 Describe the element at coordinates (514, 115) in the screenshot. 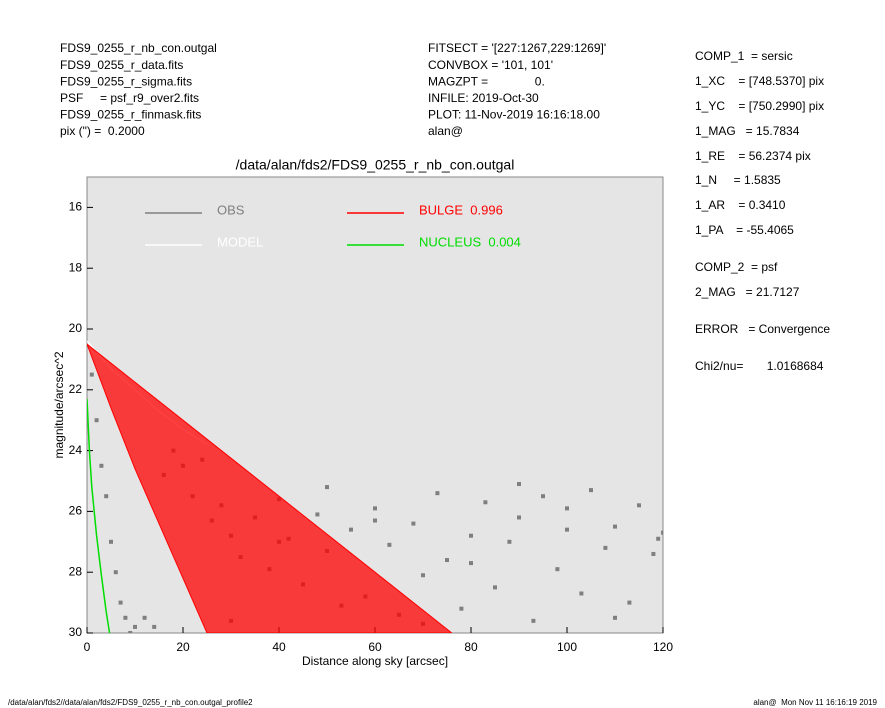

I see `header-line: PLOT: 11-Nov-2019 16:16:18.00` at that location.